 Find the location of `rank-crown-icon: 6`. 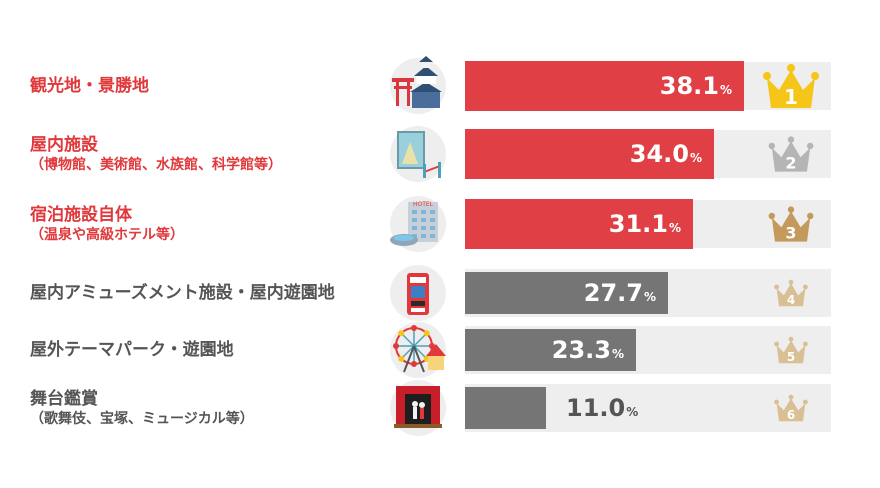

rank-crown-icon: 6 is located at coordinates (791, 410).